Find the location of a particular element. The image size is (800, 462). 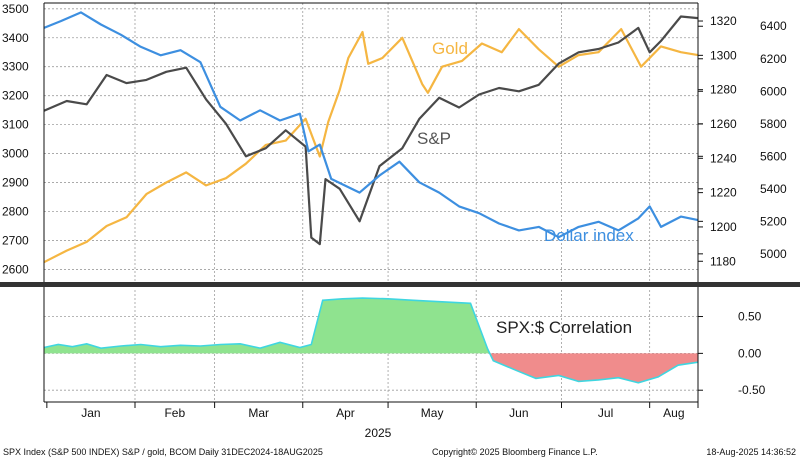

right-axis-sp-tick-label: 5400 is located at coordinates (773, 189).